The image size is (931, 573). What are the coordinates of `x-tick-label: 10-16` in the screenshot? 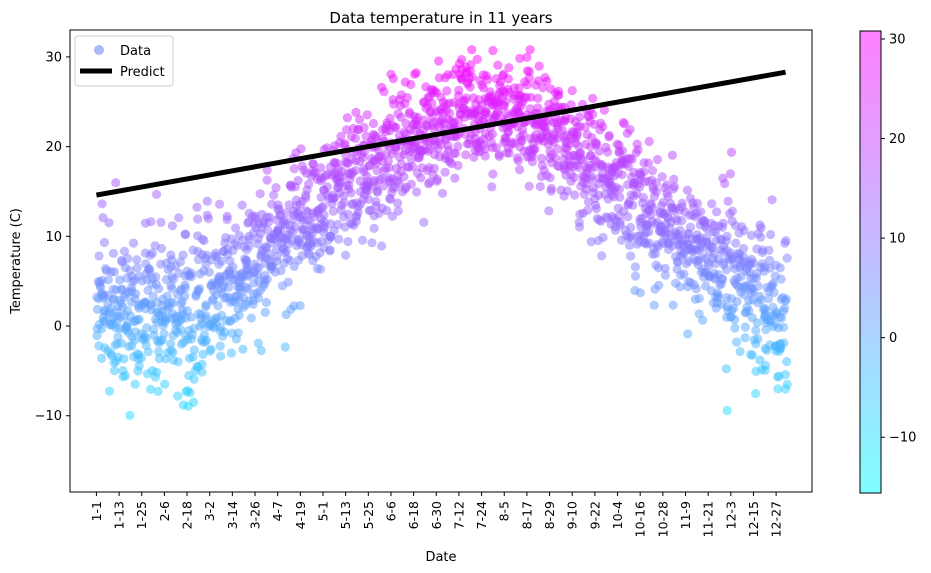 It's located at (640, 519).